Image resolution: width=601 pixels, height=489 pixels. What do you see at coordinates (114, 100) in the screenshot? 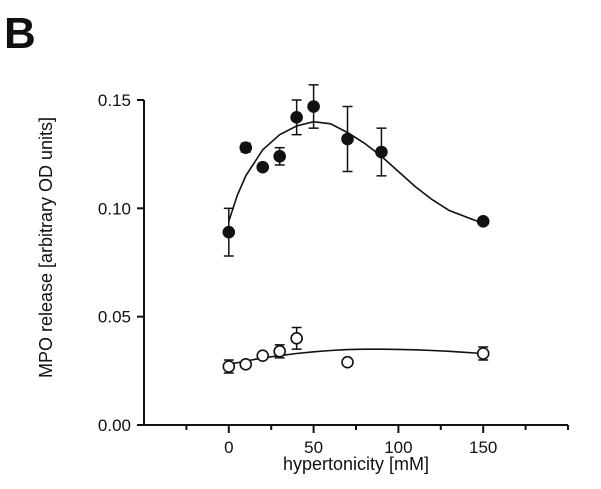
I see `y-tick-label: 0.15` at bounding box center [114, 100].